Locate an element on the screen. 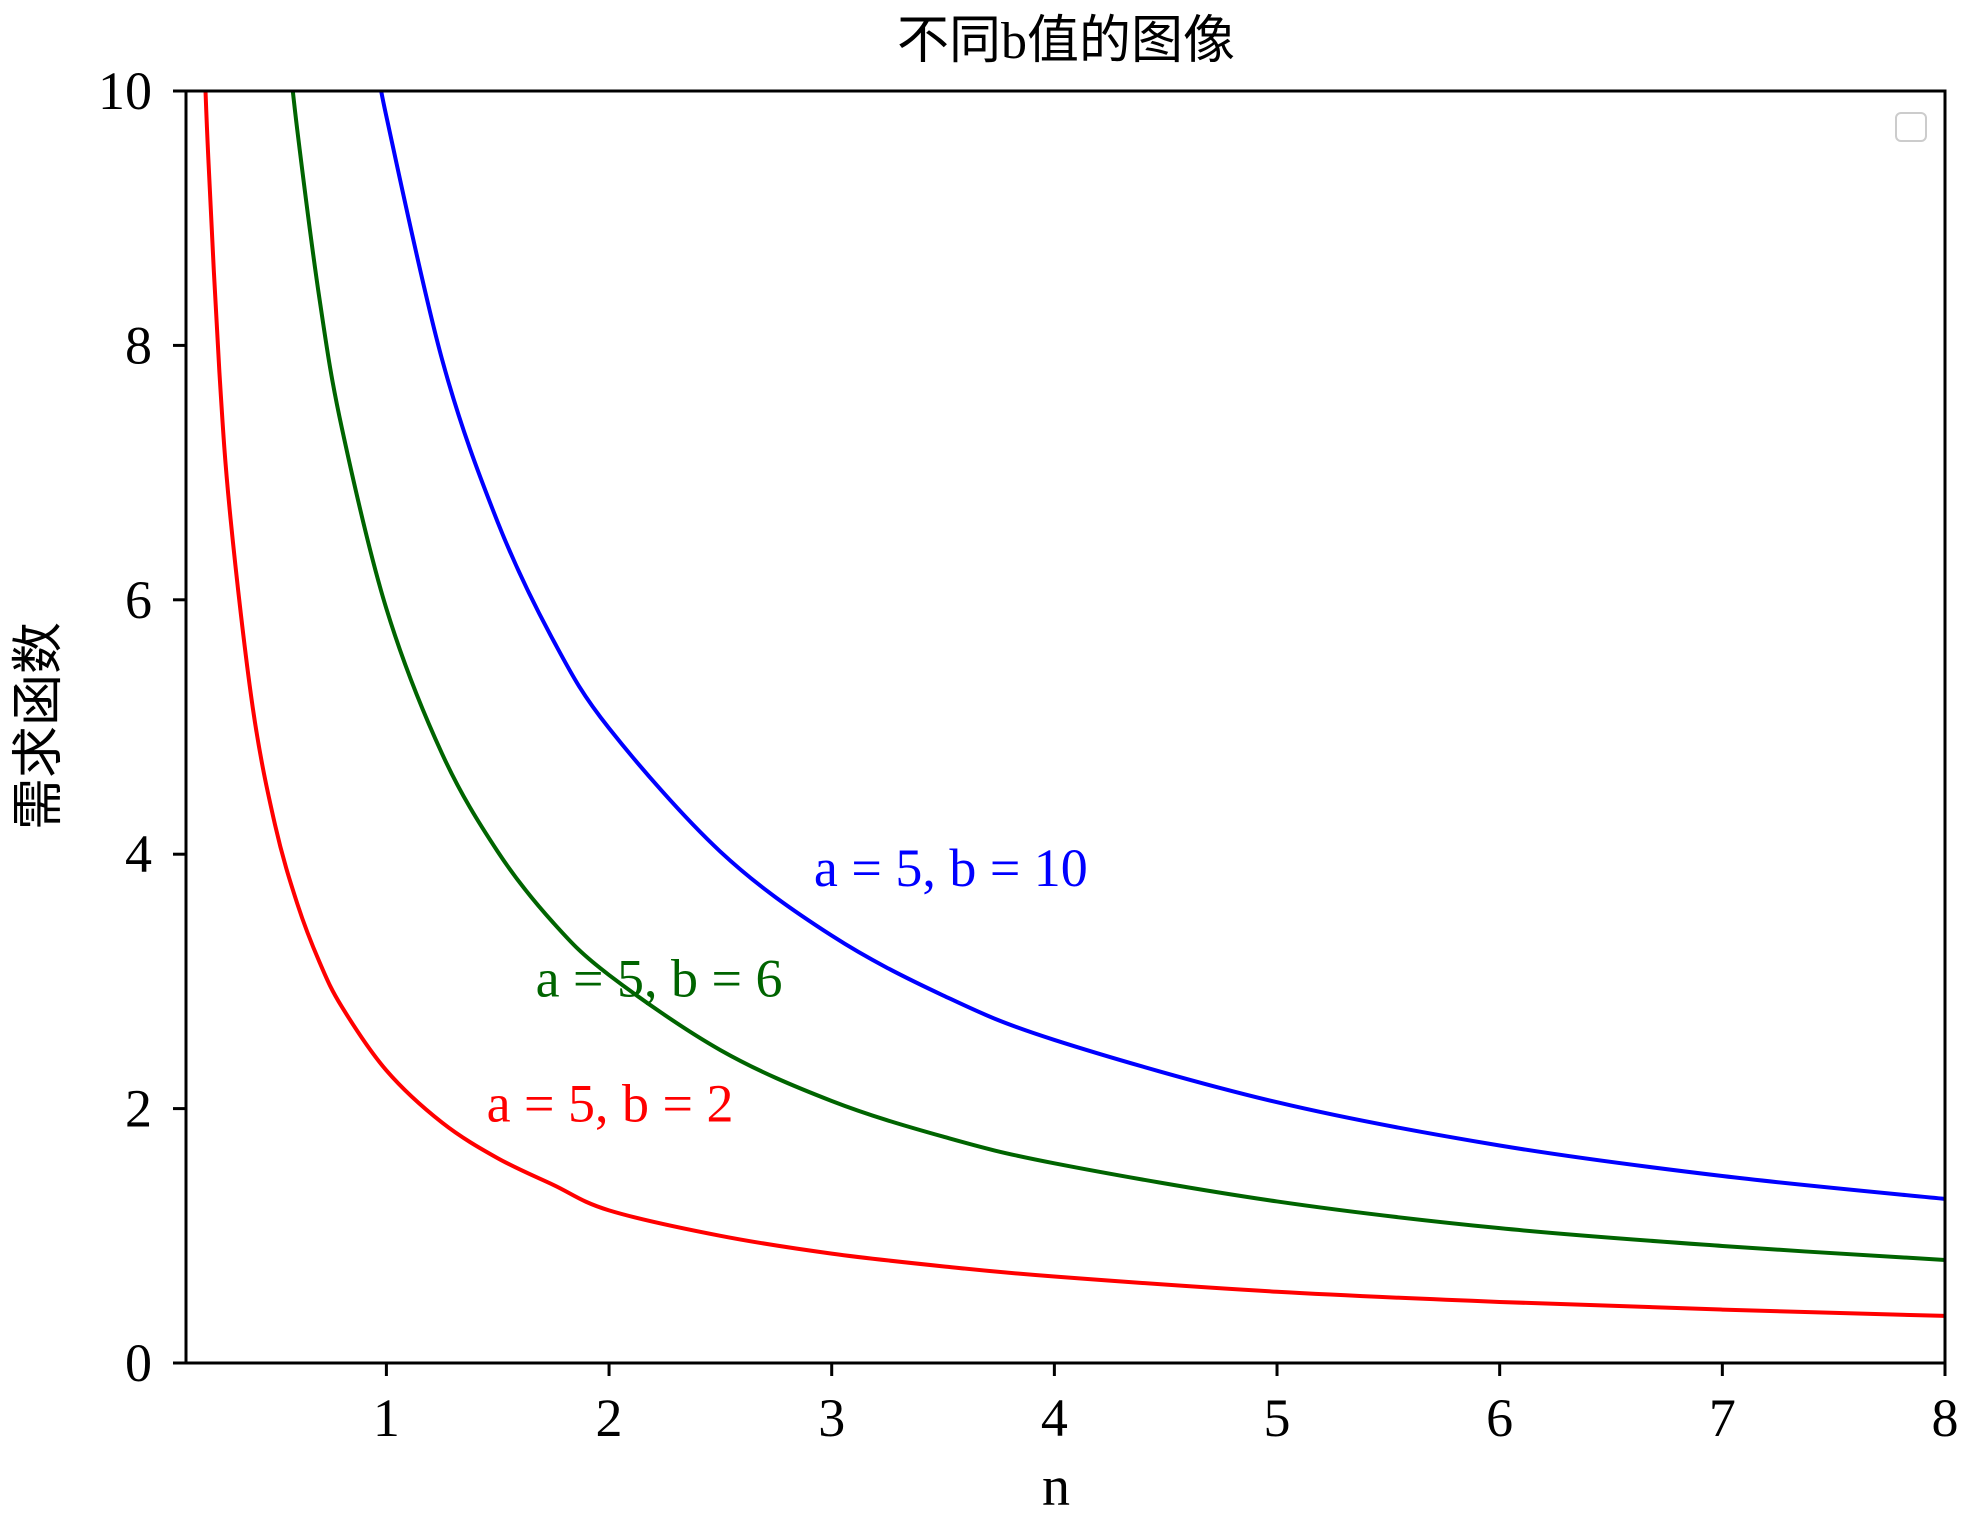 The width and height of the screenshot is (1969, 1516). series-label-3: a = 5, b = 10 is located at coordinates (951, 868).